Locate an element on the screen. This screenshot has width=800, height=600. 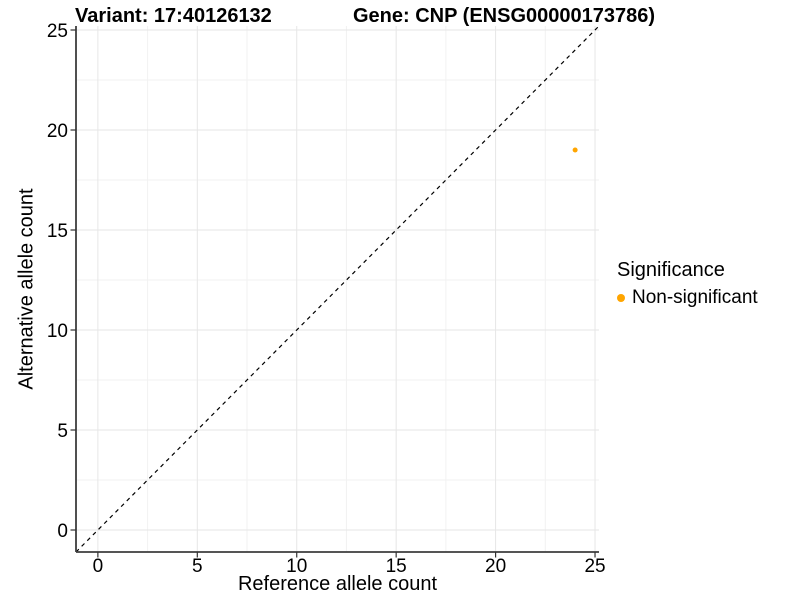
legend-key-dot-icon is located at coordinates (621, 298).